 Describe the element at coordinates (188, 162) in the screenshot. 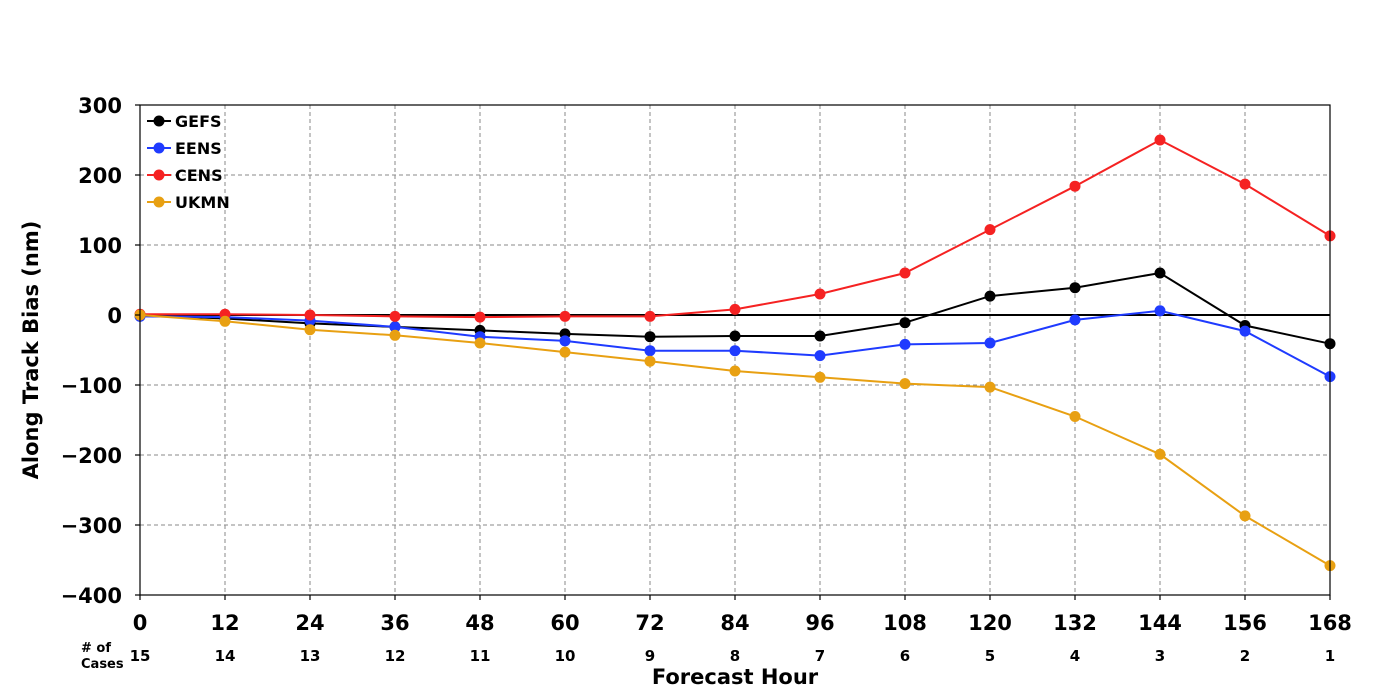

I see `legend: GEFS EENS CENS UKMN` at that location.